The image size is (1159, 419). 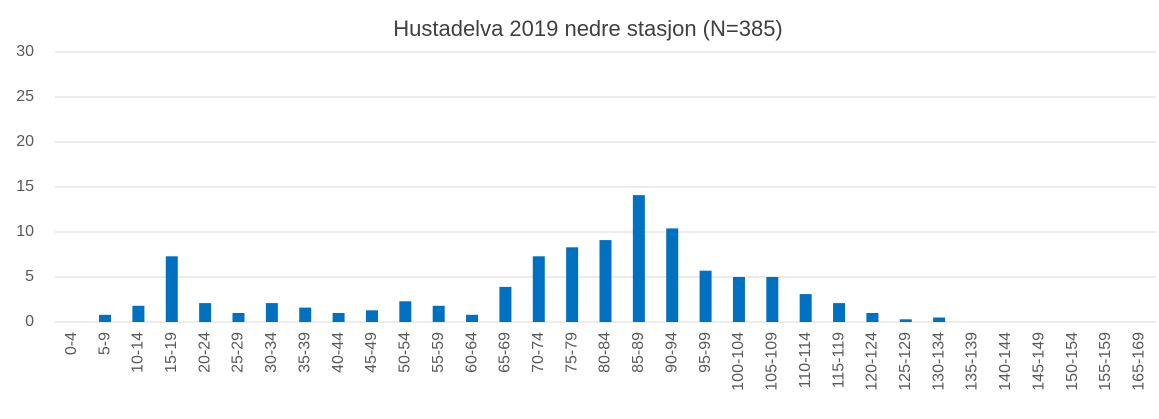 What do you see at coordinates (104, 343) in the screenshot?
I see `x-tick-label: 5-9` at bounding box center [104, 343].